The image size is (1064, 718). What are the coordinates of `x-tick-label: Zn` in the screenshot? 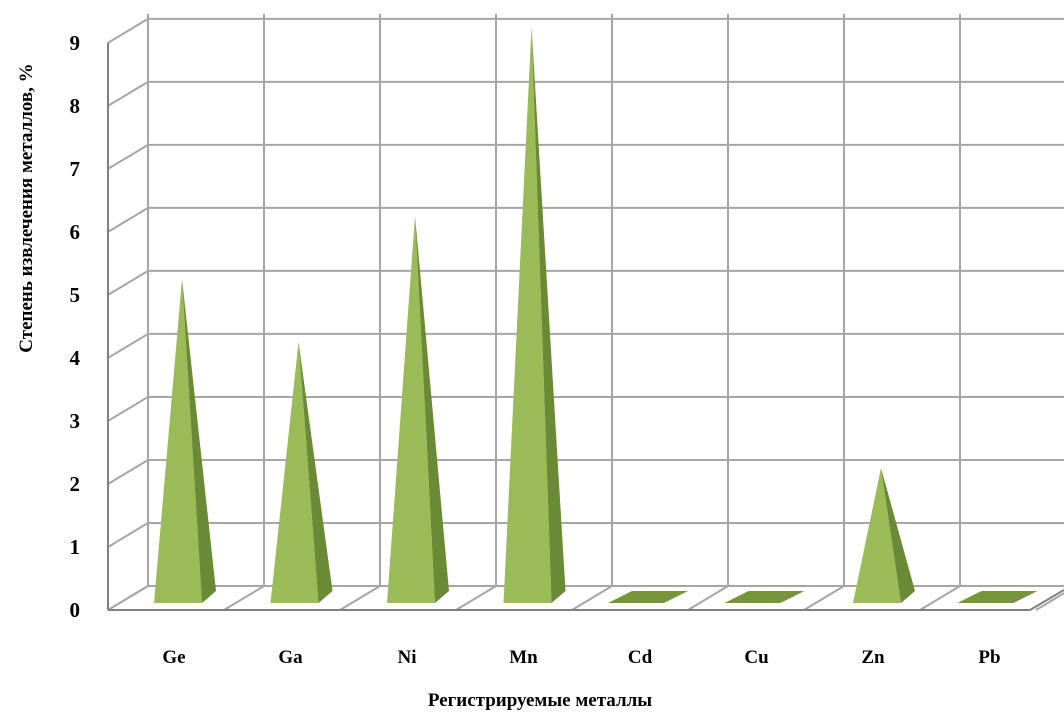 It's located at (873, 657).